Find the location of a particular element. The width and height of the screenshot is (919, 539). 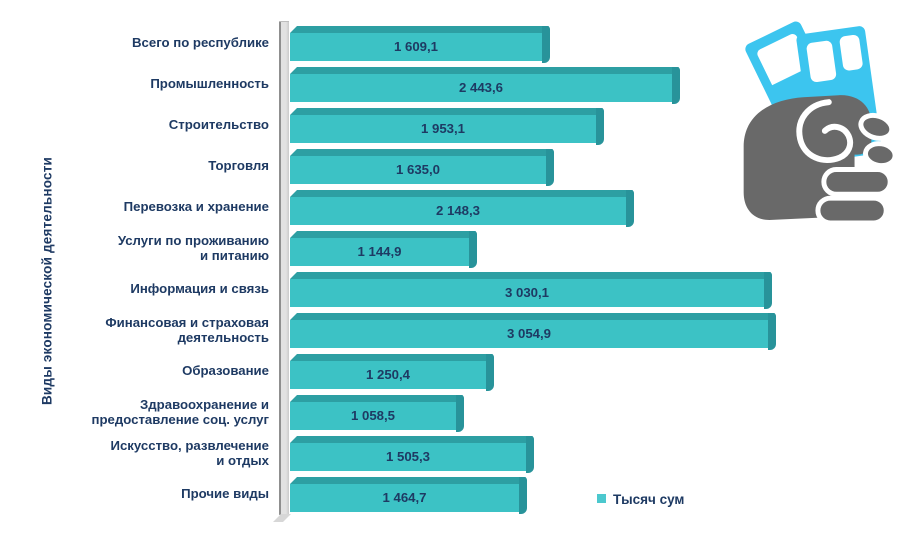

category-label: Перевозка и хранение is located at coordinates (196, 207).